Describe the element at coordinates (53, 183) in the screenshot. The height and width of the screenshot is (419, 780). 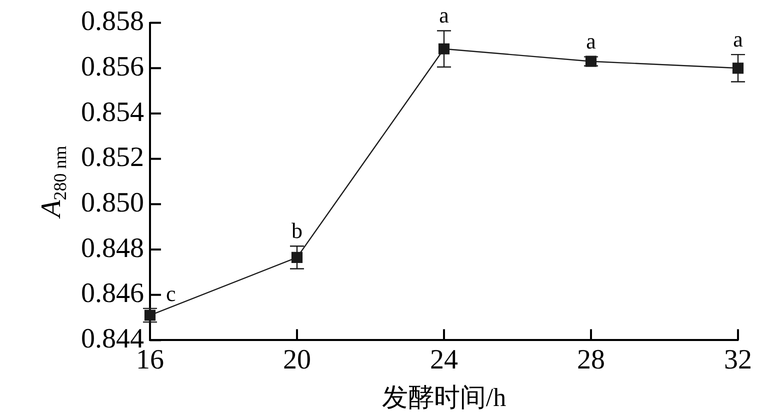
I see `y-axis-title: A280 nm` at that location.